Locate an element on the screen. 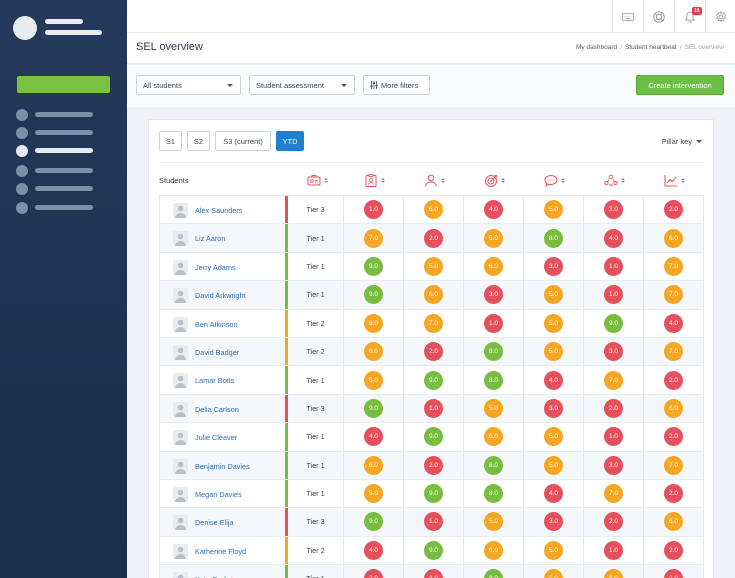 Image resolution: width=735 pixels, height=578 pixels. sidebar-primary-action is located at coordinates (63, 84).